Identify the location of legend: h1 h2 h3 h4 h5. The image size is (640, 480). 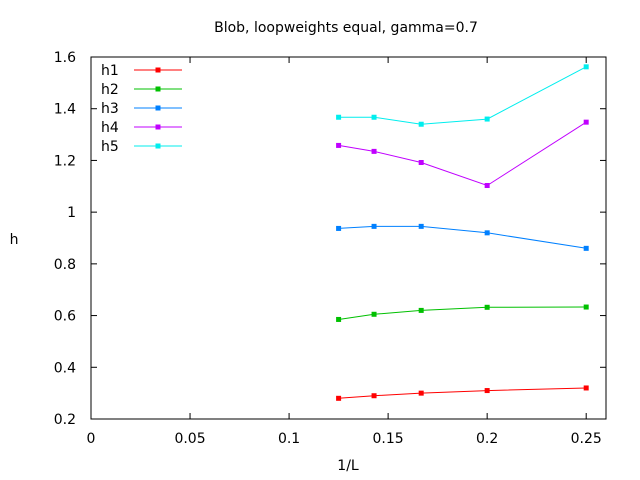
(141, 109).